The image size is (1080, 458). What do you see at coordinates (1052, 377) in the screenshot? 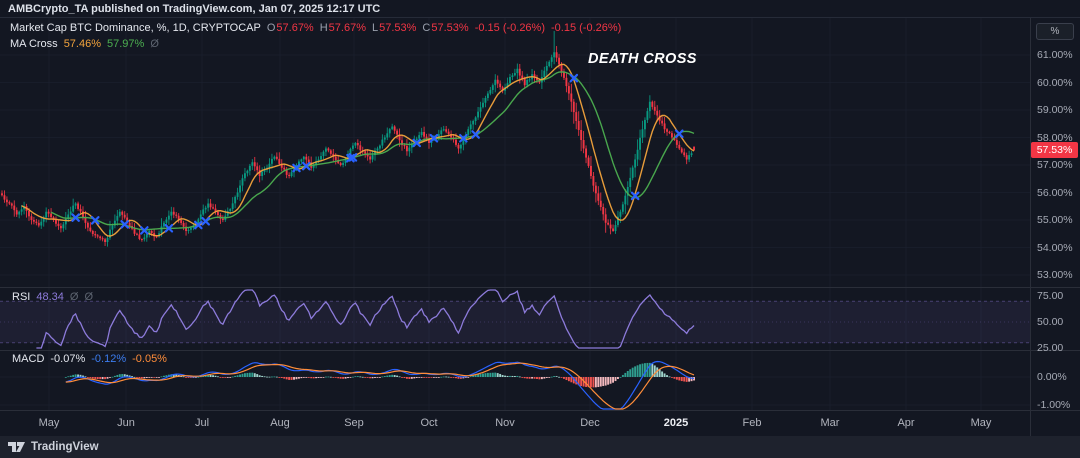
I see `macd-tick-label: 0.00%` at bounding box center [1052, 377].